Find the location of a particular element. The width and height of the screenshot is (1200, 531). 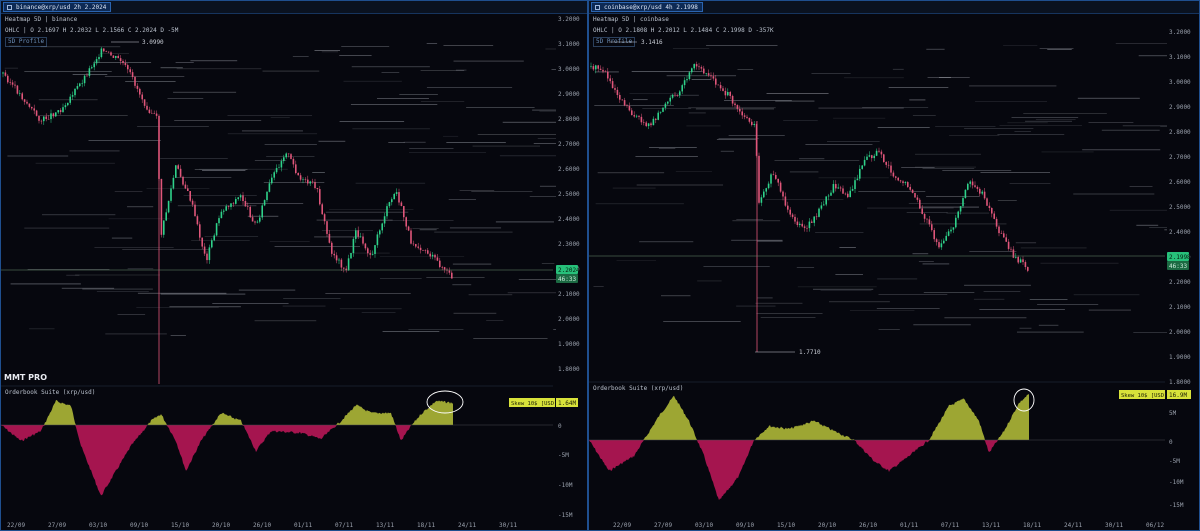

price-tick-label: 2.8000 is located at coordinates (1180, 132).